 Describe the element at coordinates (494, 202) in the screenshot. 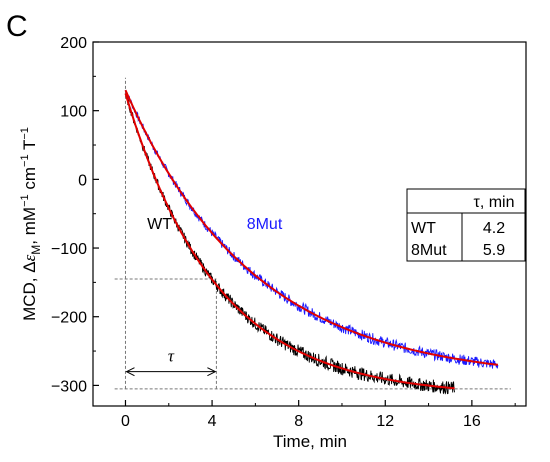

I see `table-header-tau: τ, min` at that location.